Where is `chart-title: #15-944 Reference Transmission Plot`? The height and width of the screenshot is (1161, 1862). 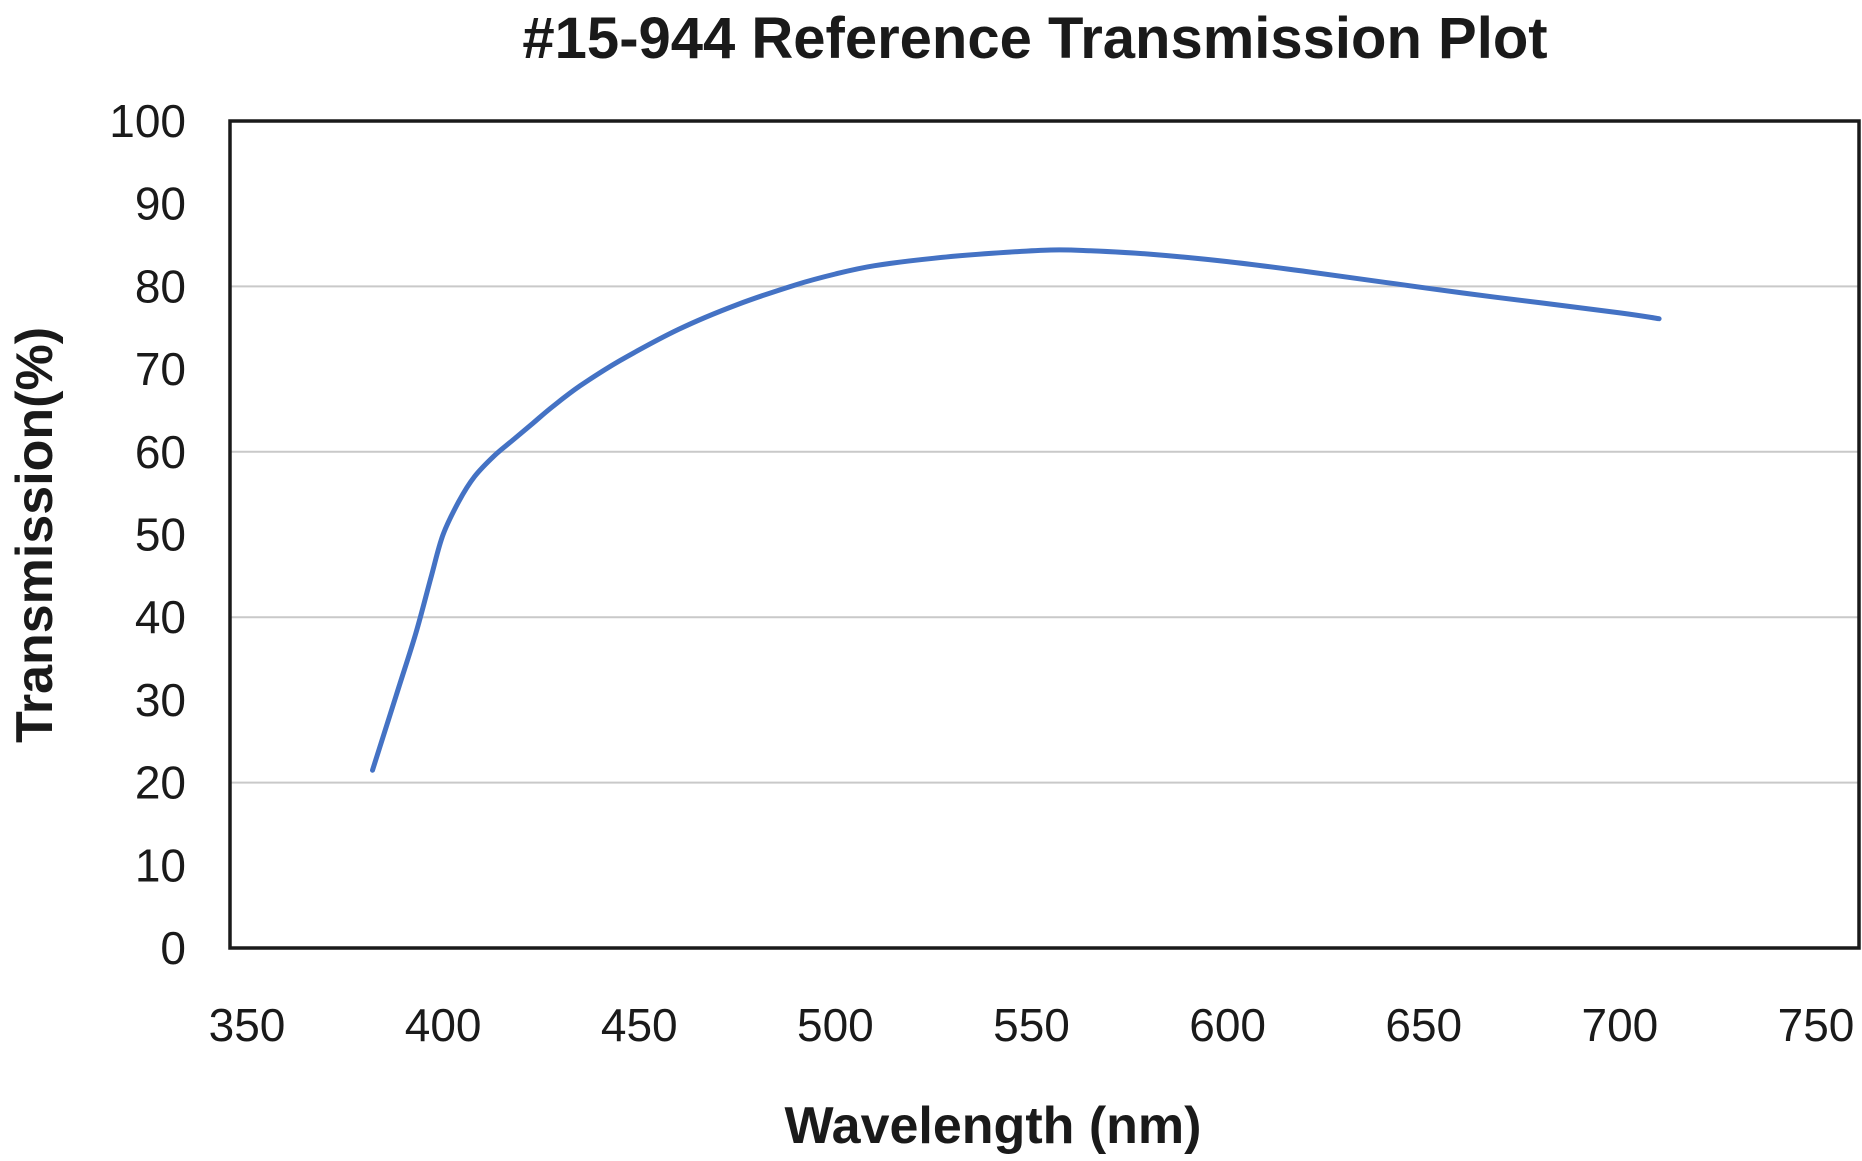 chart-title: #15-944 Reference Transmission Plot is located at coordinates (1034, 38).